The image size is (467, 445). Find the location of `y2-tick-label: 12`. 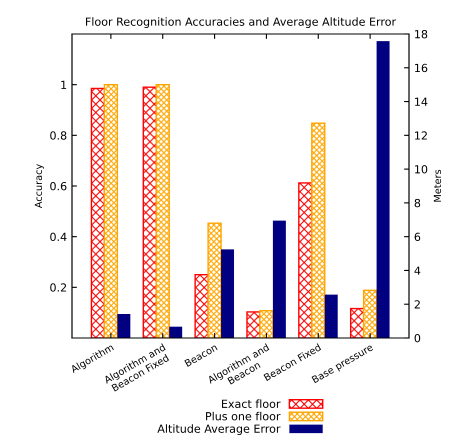

y2-tick-label: 12 is located at coordinates (421, 135).